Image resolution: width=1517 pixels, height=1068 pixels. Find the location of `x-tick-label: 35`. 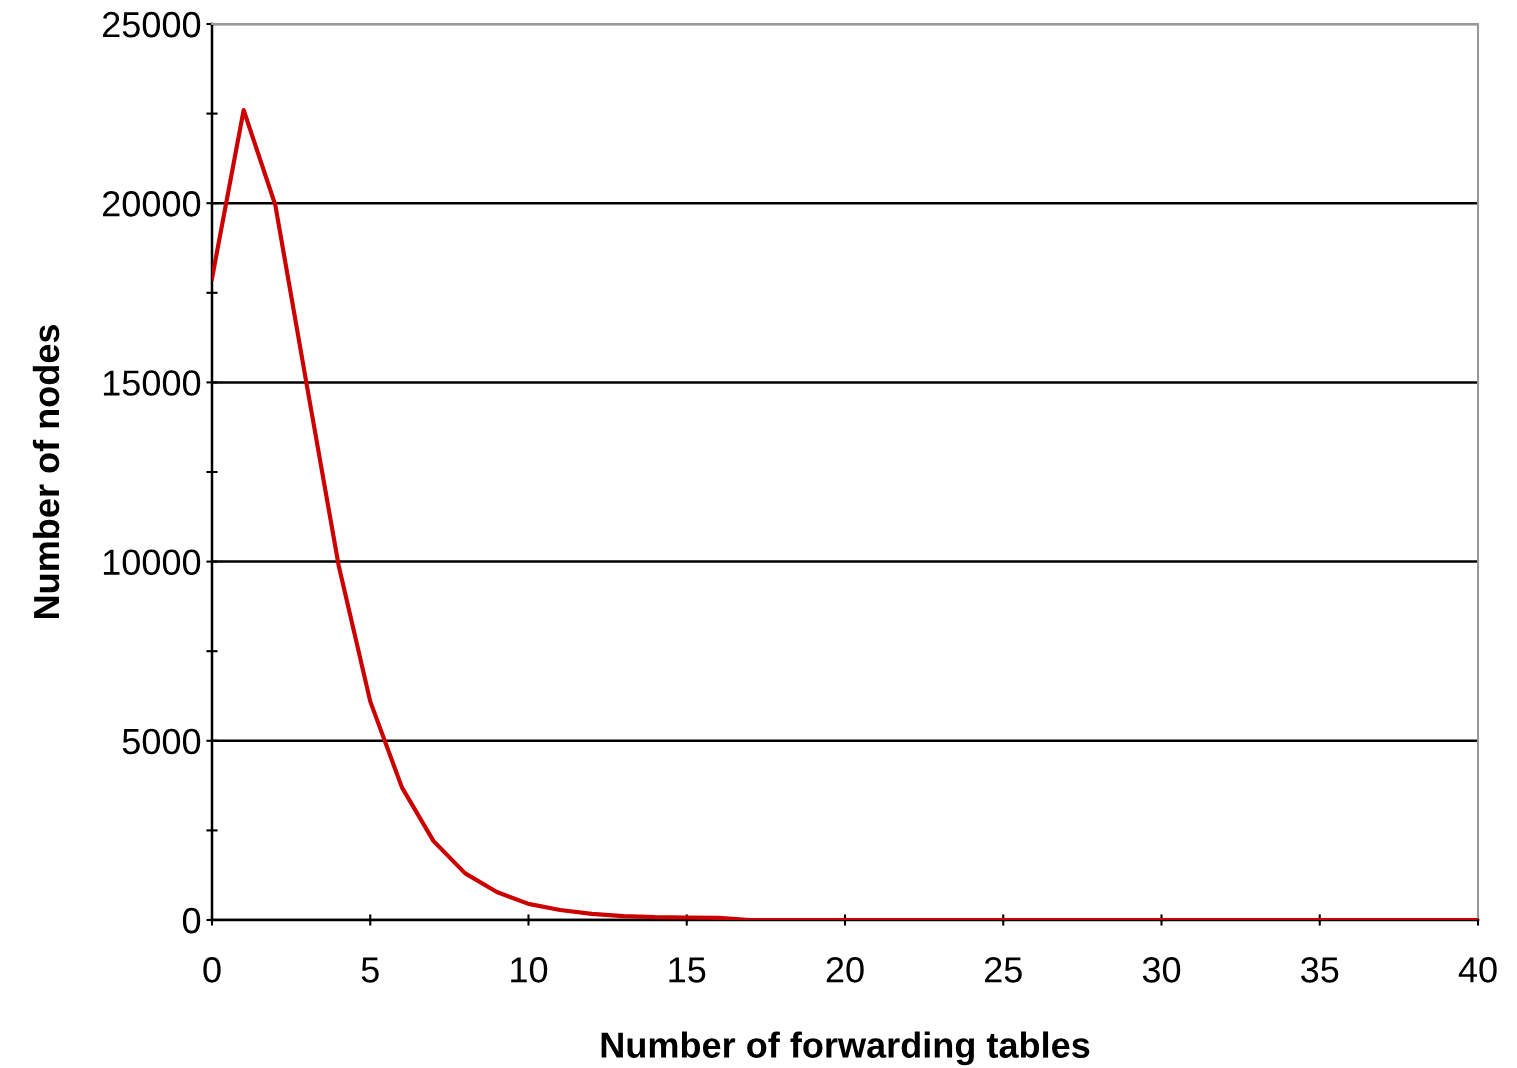

x-tick-label: 35 is located at coordinates (1320, 970).